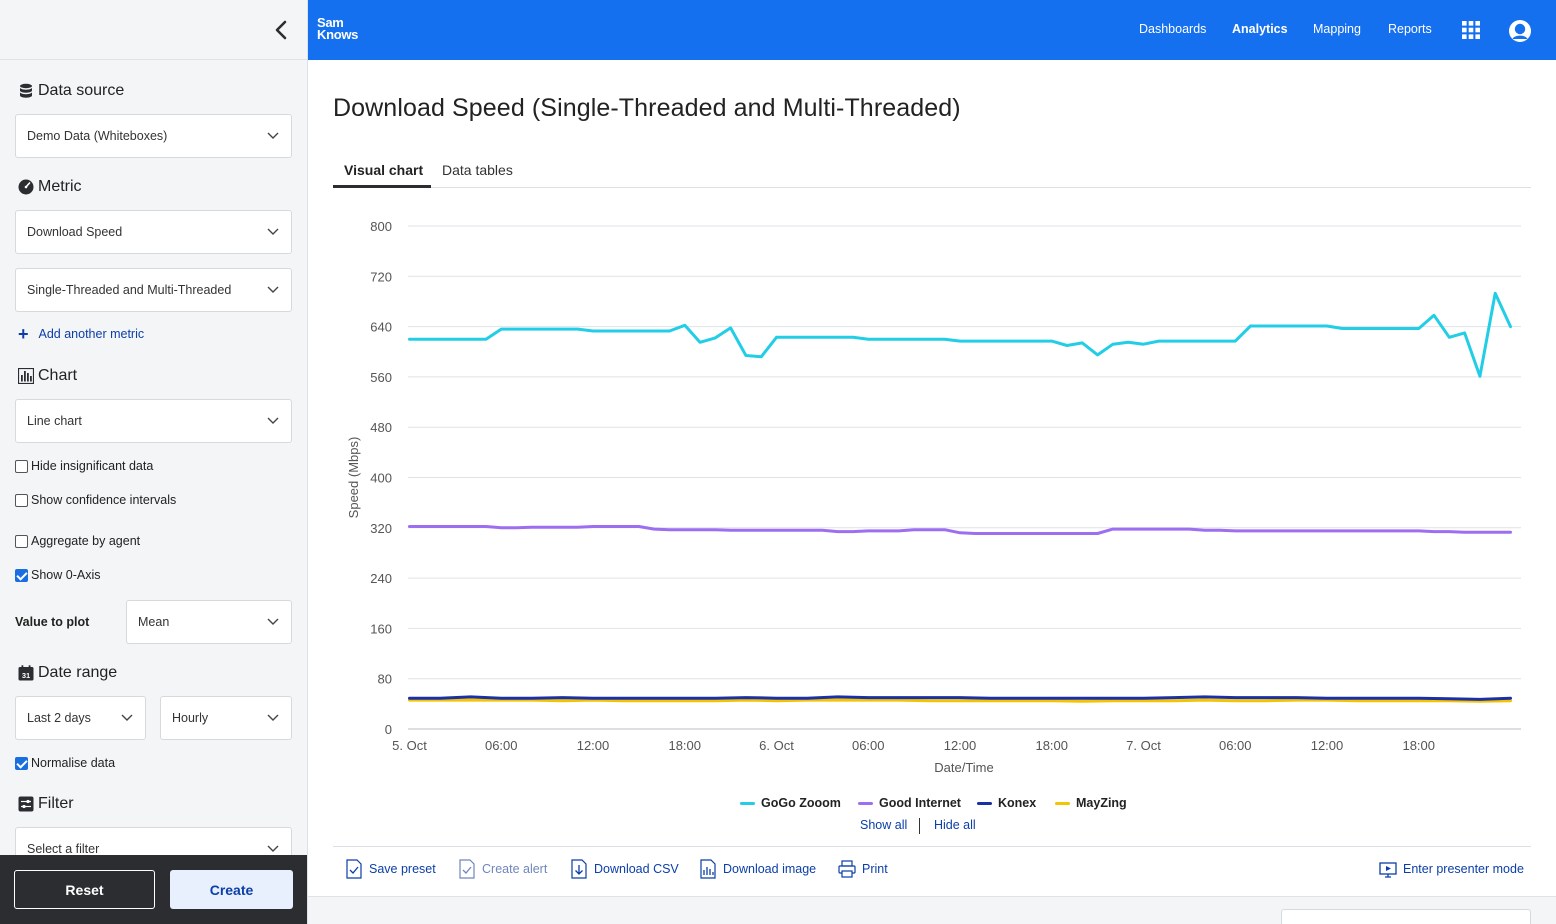  Describe the element at coordinates (402, 869) in the screenshot. I see `save-preset-label: Save preset` at that location.